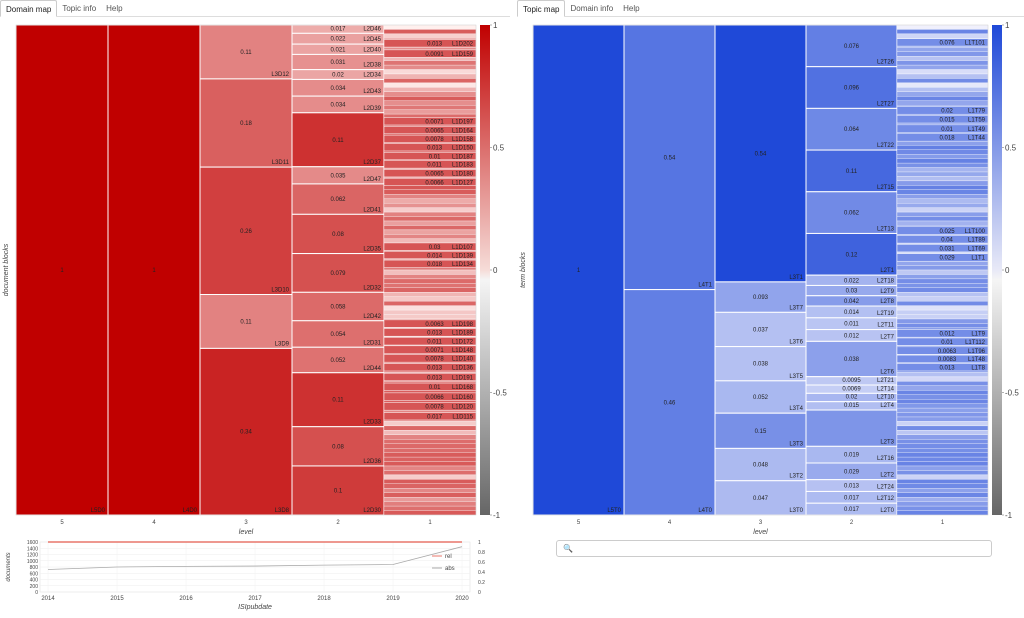 The height and width of the screenshot is (618, 1024). I want to click on block-l4d0, so click(154, 270).